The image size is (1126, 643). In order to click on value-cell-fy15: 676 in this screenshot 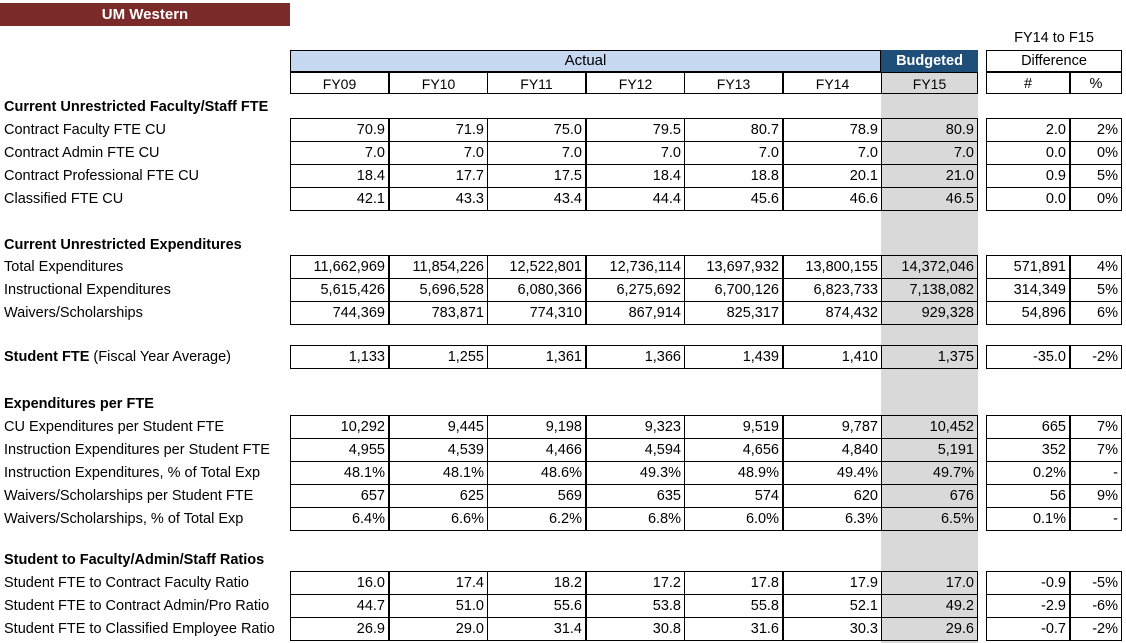, I will do `click(929, 496)`.